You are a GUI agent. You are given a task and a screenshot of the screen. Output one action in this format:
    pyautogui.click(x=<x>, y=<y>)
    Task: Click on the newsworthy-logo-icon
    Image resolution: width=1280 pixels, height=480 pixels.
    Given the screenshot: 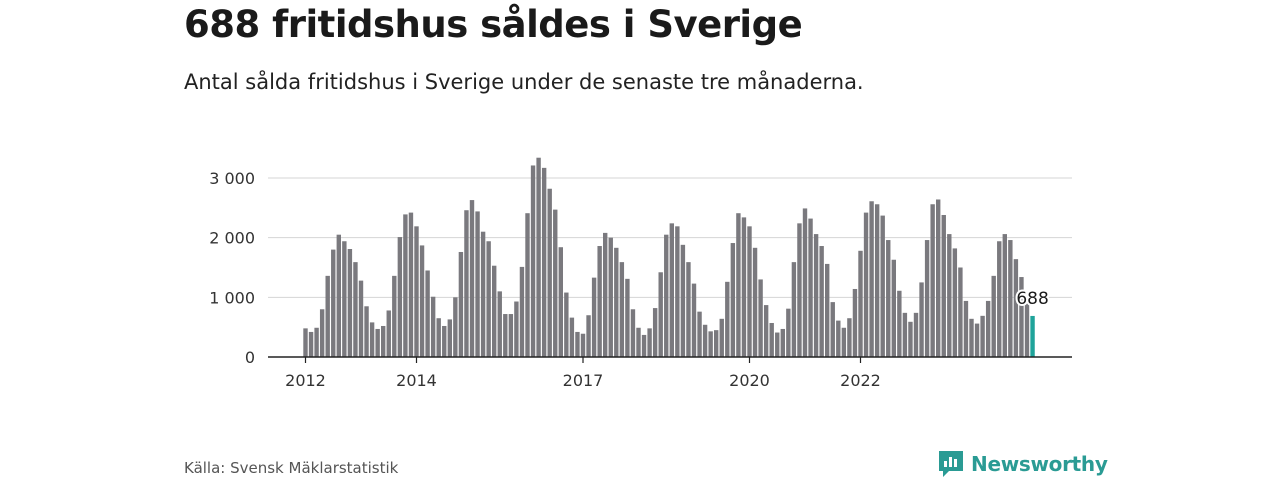 What is the action you would take?
    pyautogui.click(x=951, y=464)
    